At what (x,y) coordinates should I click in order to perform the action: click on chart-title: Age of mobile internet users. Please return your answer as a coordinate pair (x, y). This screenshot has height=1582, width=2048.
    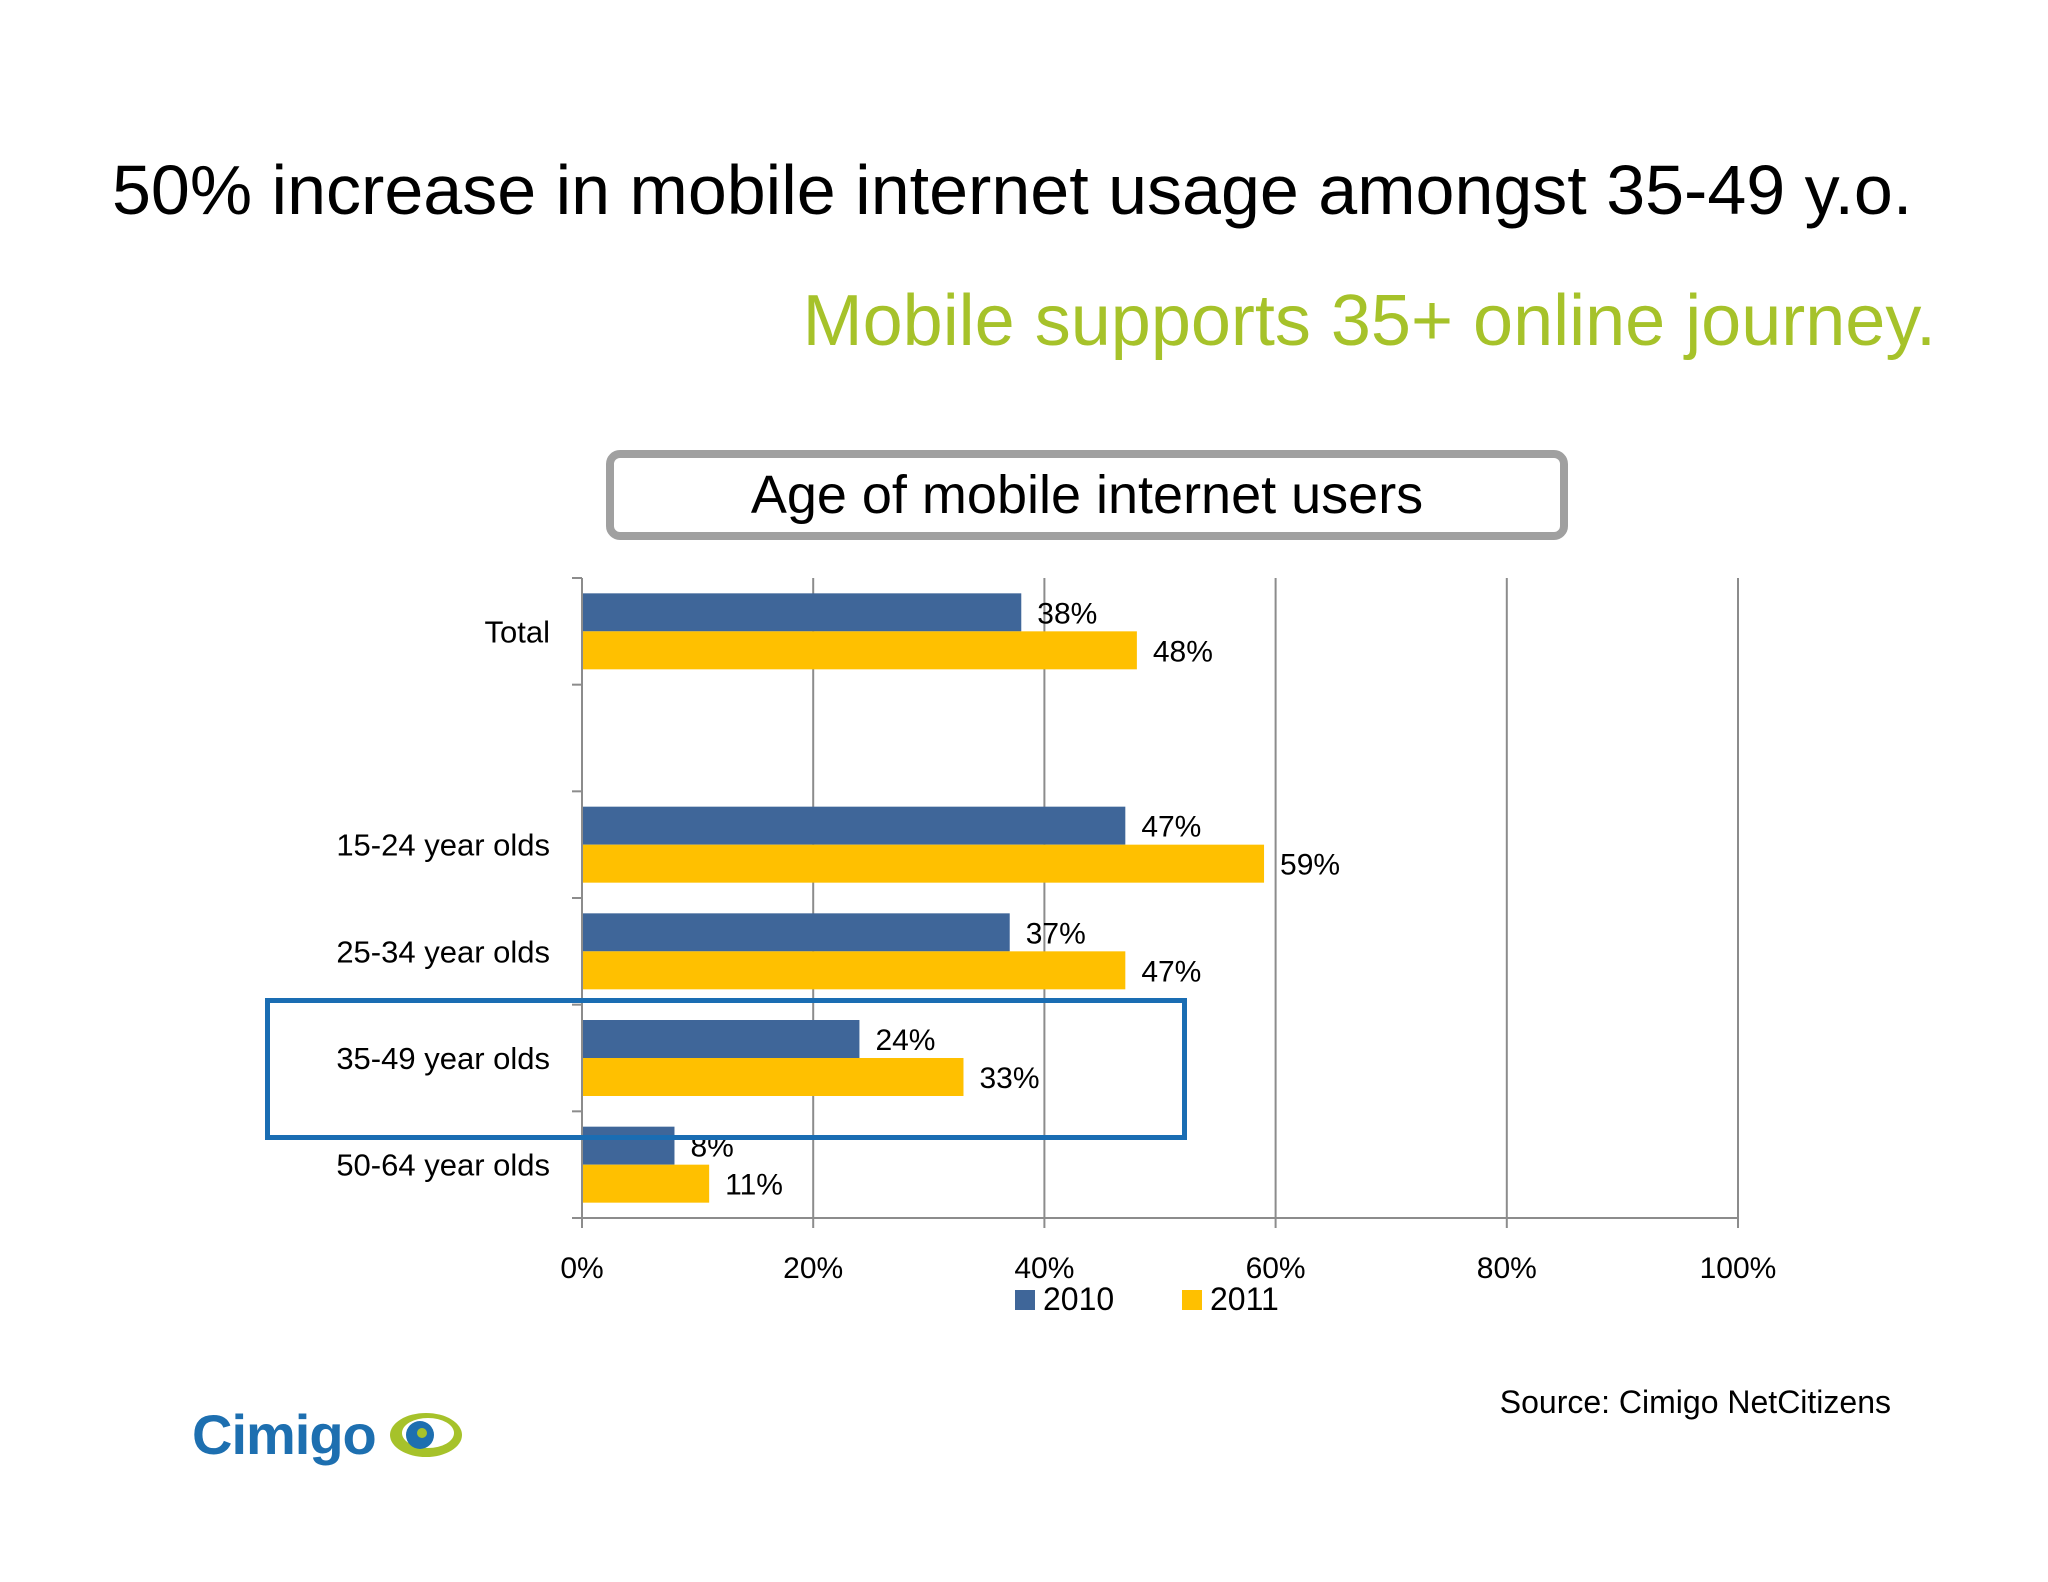
    Looking at the image, I should click on (1087, 495).